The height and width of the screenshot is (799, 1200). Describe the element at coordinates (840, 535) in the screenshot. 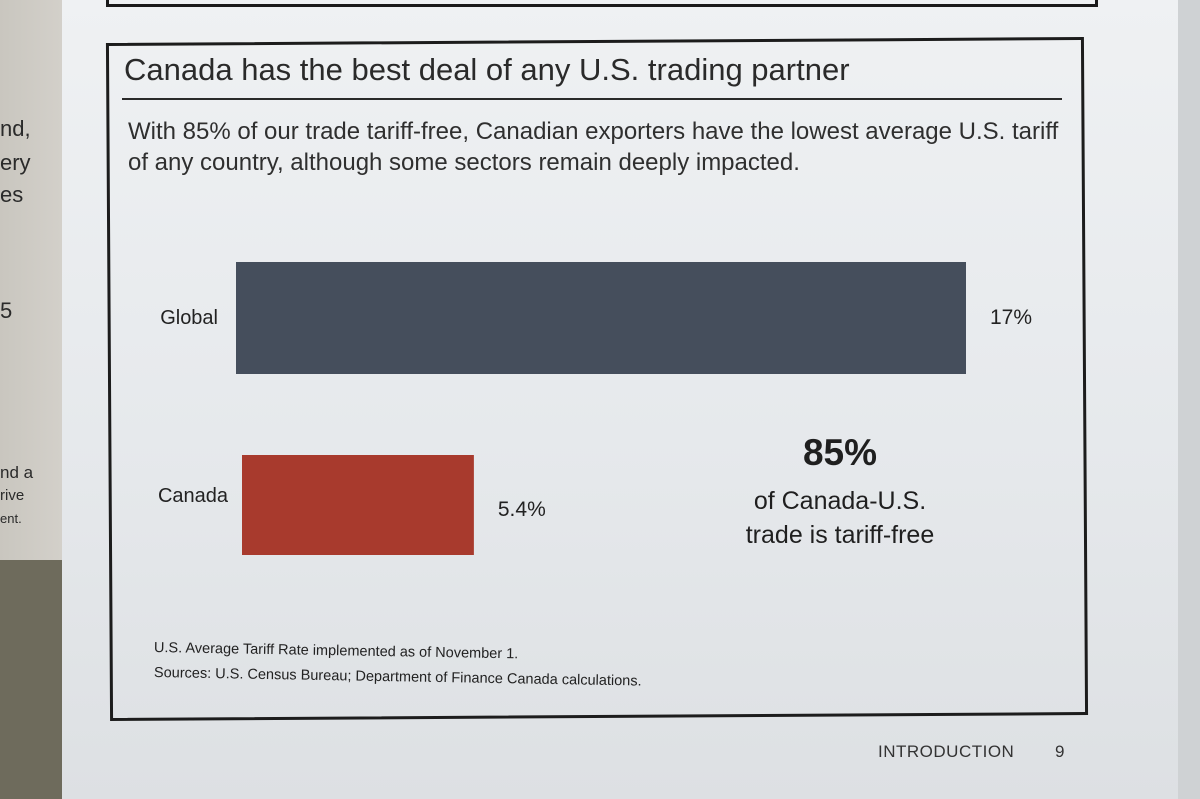

I see `callout-line-2: trade is tariff-free` at that location.